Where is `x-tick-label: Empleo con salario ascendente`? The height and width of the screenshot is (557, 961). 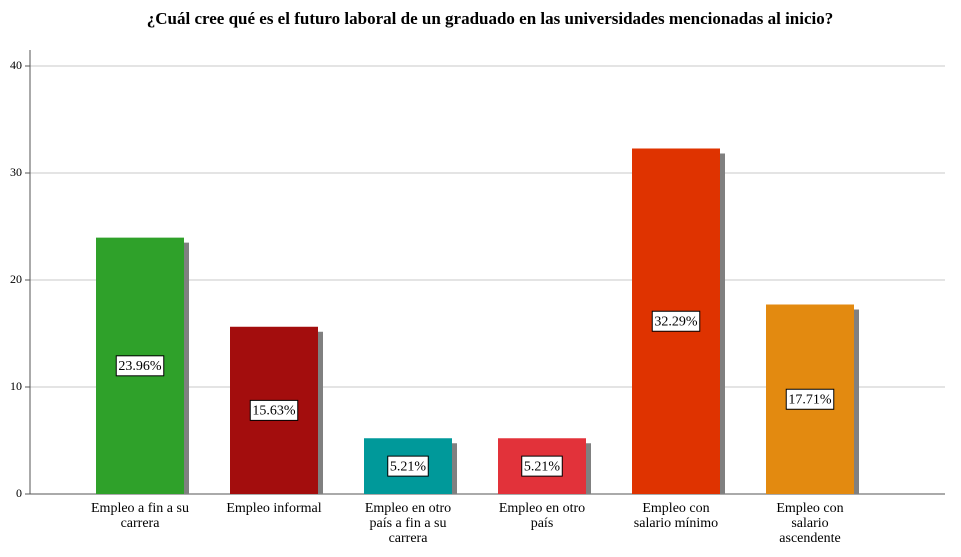 x-tick-label: Empleo con salario ascendente is located at coordinates (810, 523).